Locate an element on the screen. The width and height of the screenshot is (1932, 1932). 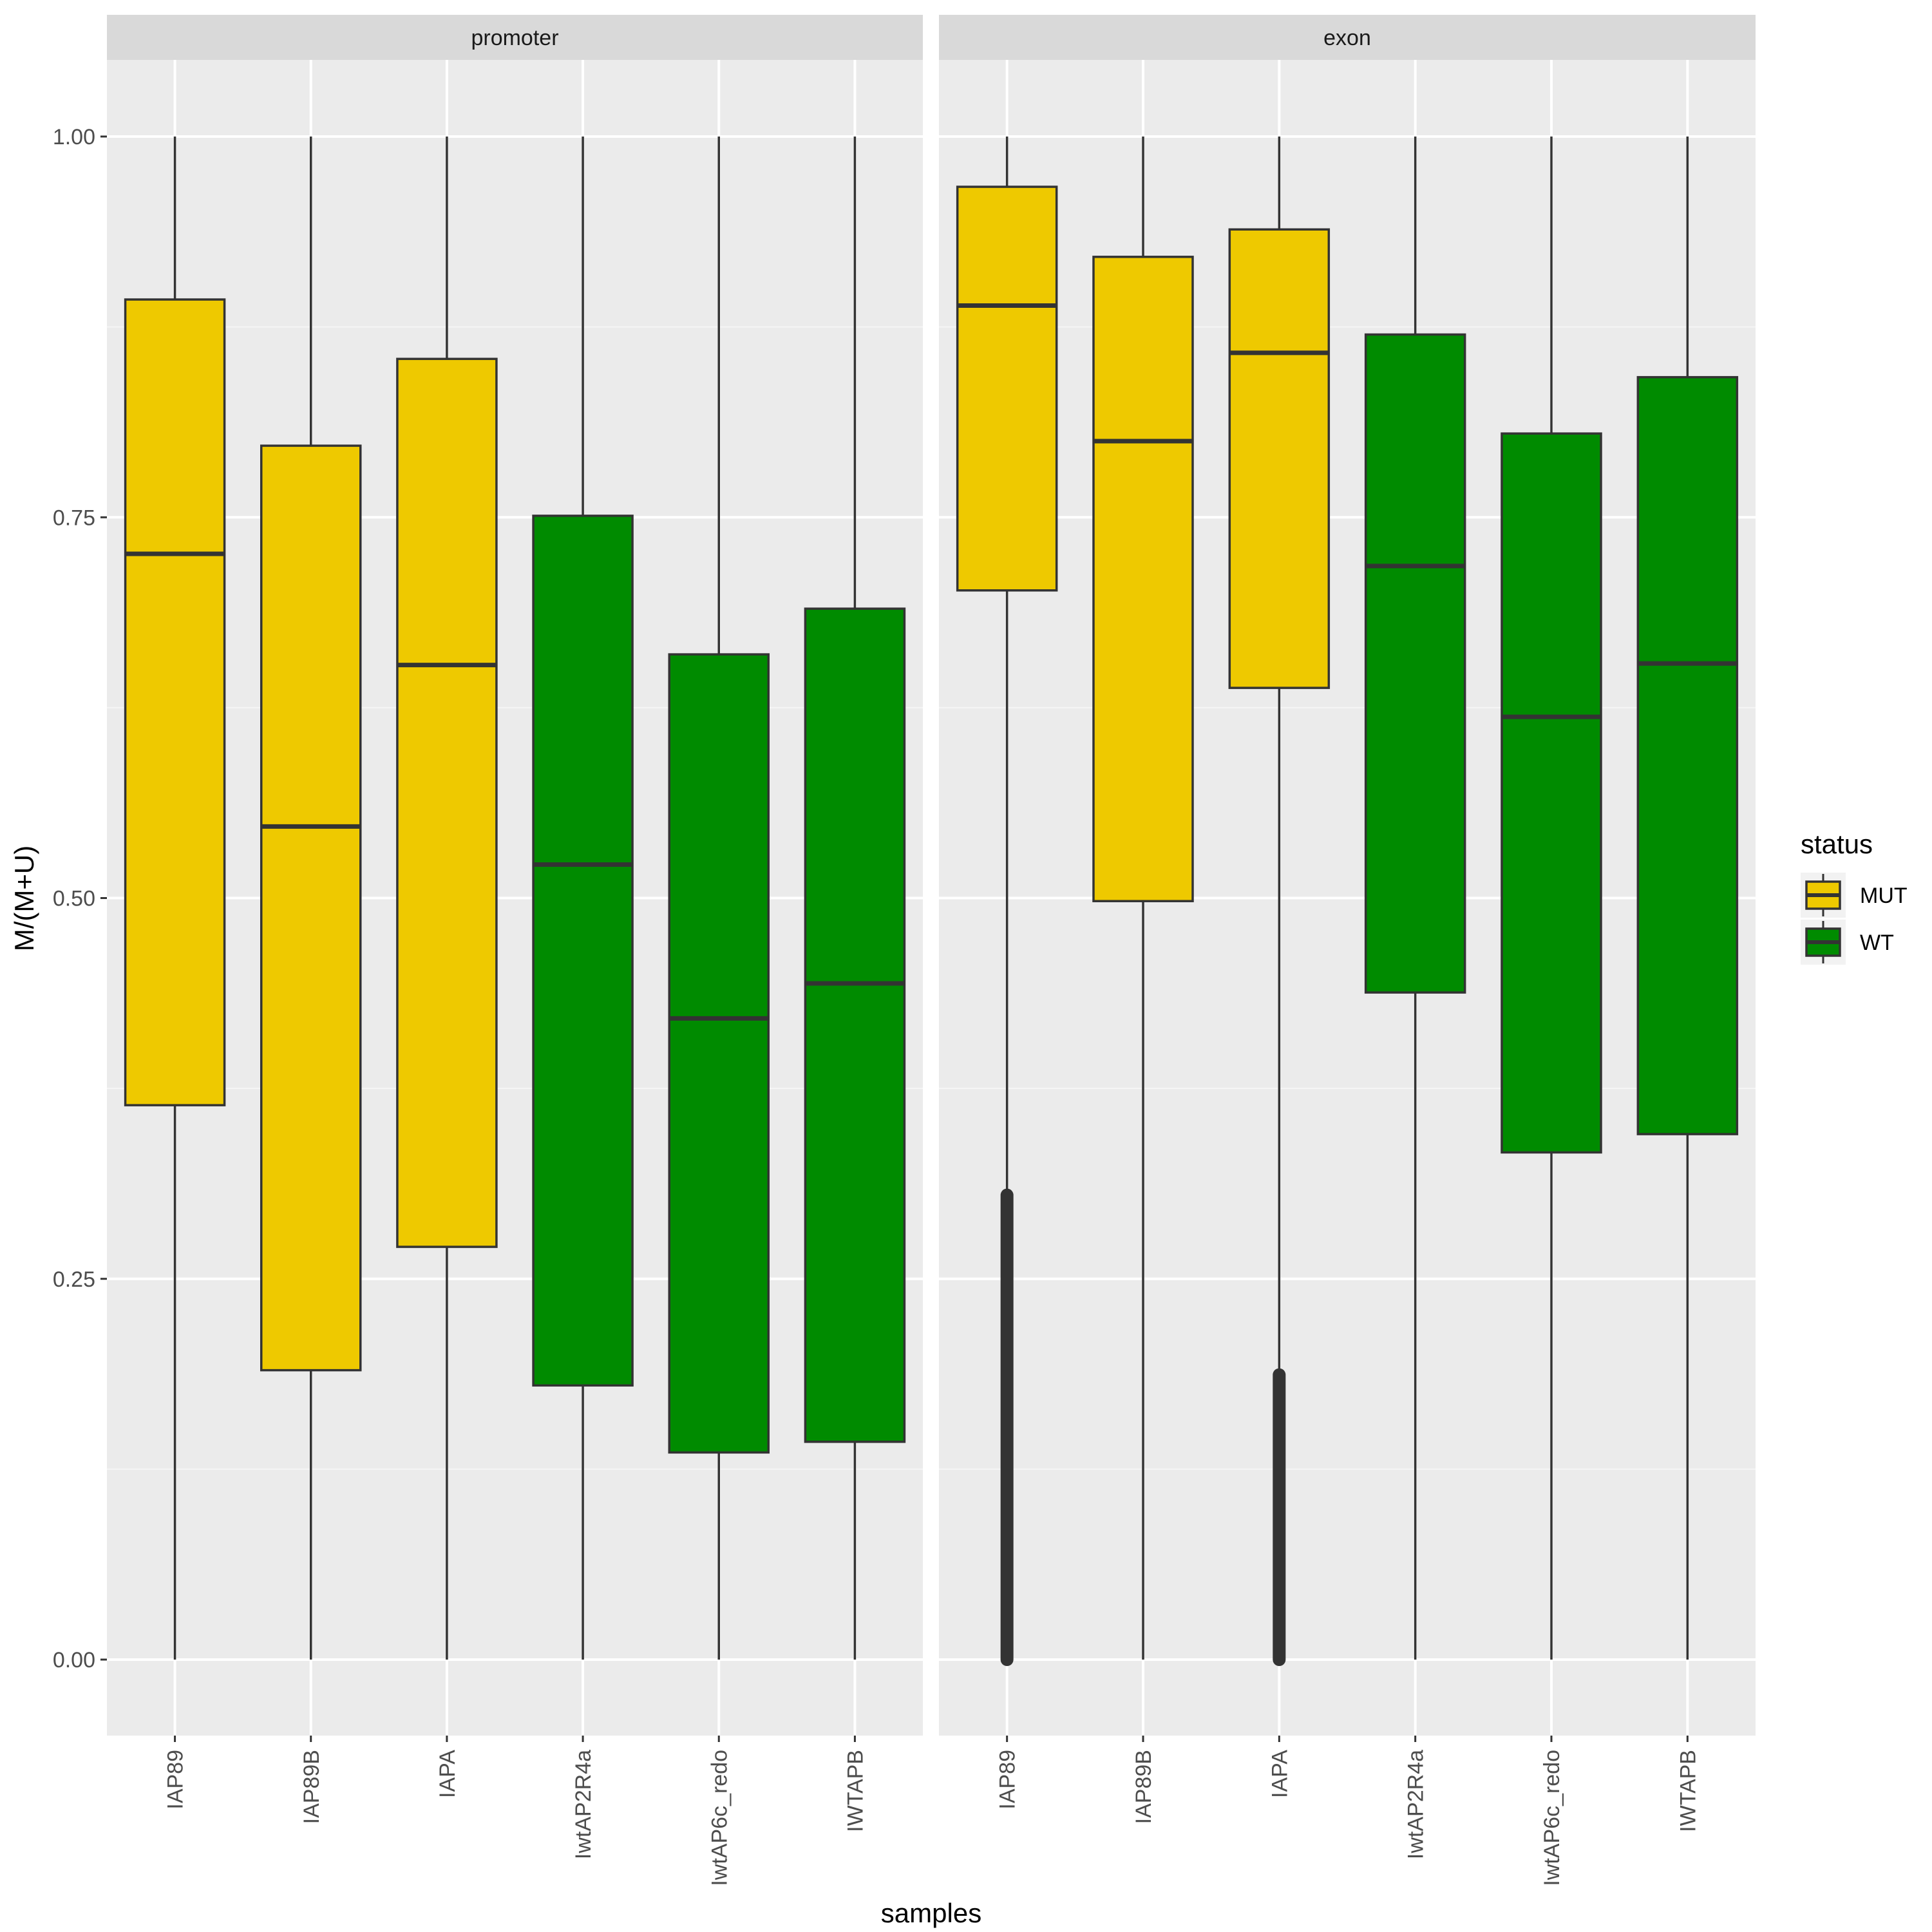
box-exon-IAP89 is located at coordinates (1007, 902).